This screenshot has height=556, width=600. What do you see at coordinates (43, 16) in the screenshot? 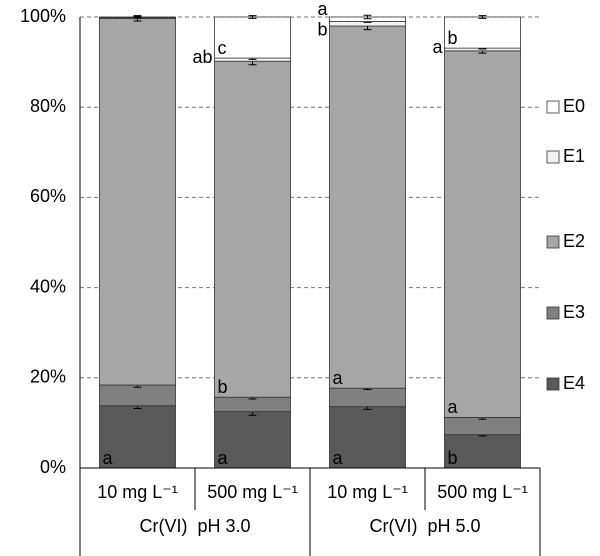
I see `y-tick-label: 100%` at bounding box center [43, 16].